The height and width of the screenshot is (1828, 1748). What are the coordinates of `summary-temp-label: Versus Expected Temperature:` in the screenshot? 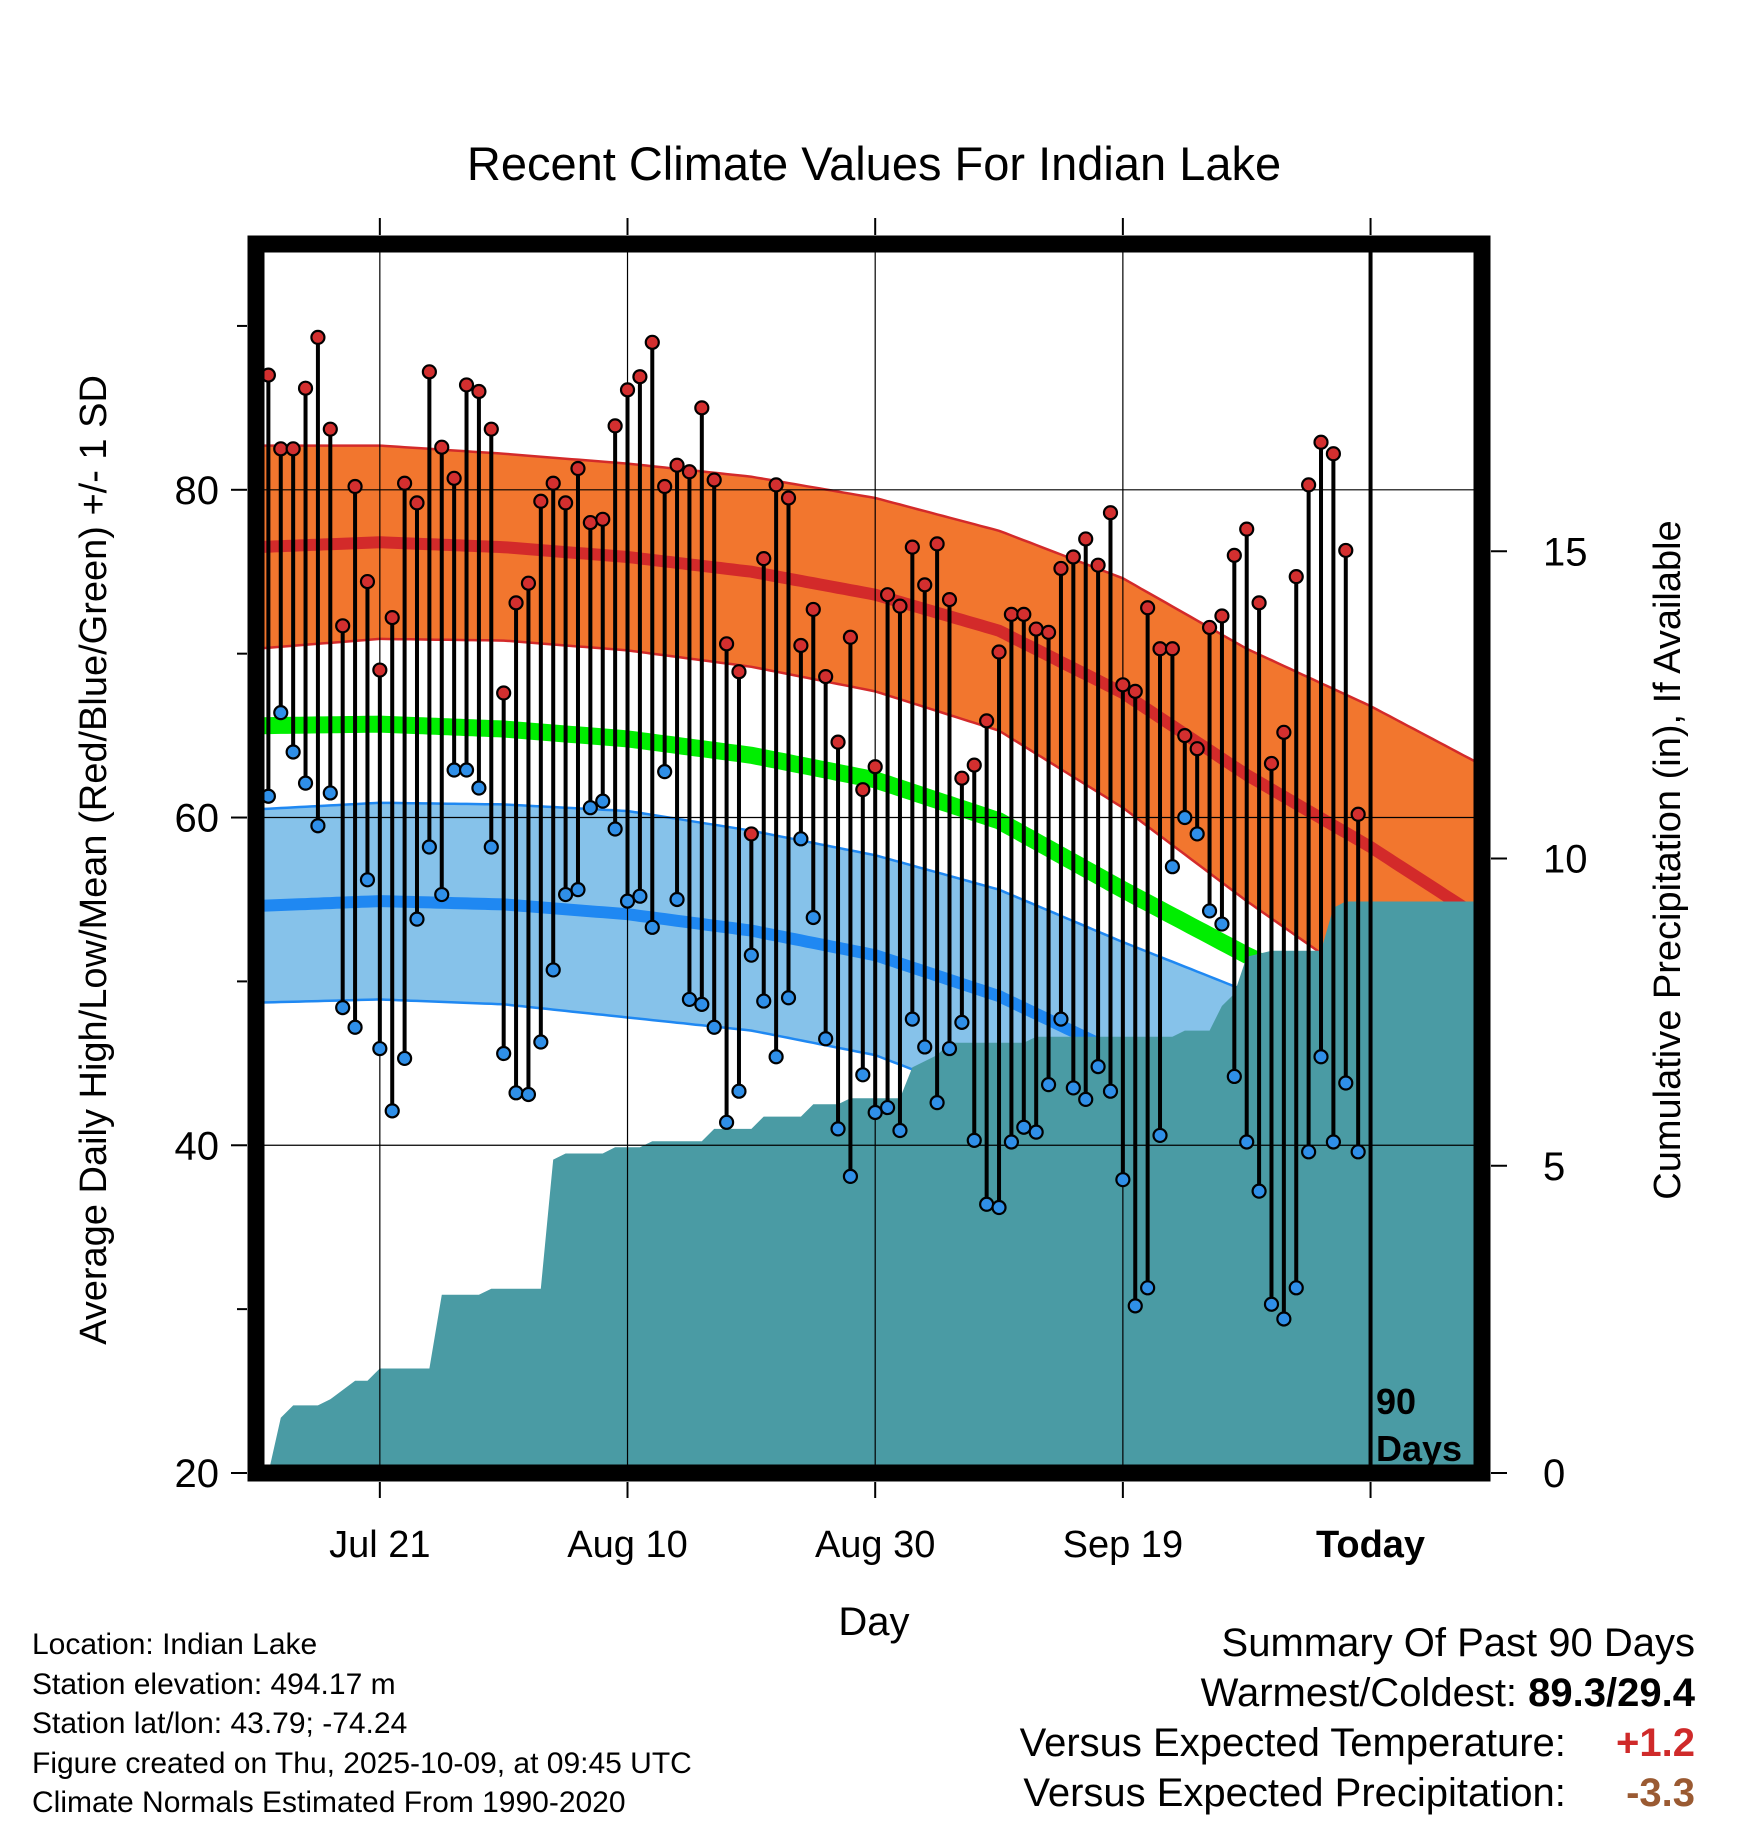 It's located at (1292, 1743).